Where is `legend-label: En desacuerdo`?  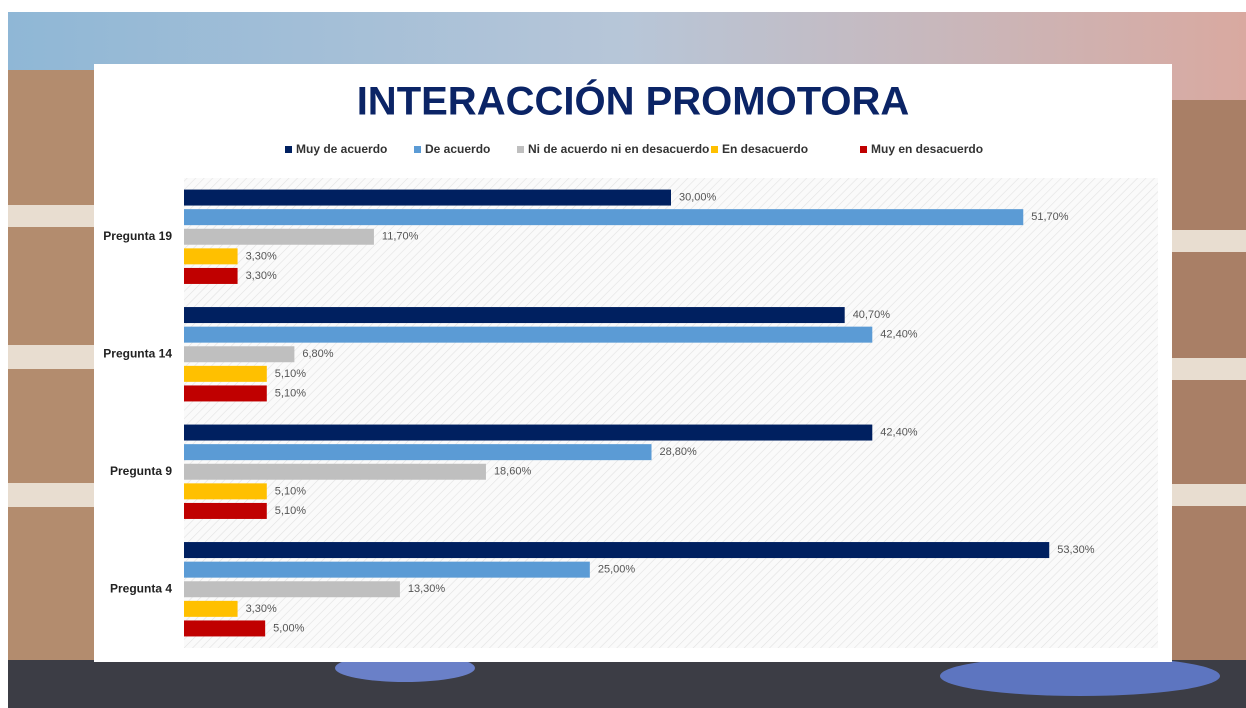 legend-label: En desacuerdo is located at coordinates (765, 149).